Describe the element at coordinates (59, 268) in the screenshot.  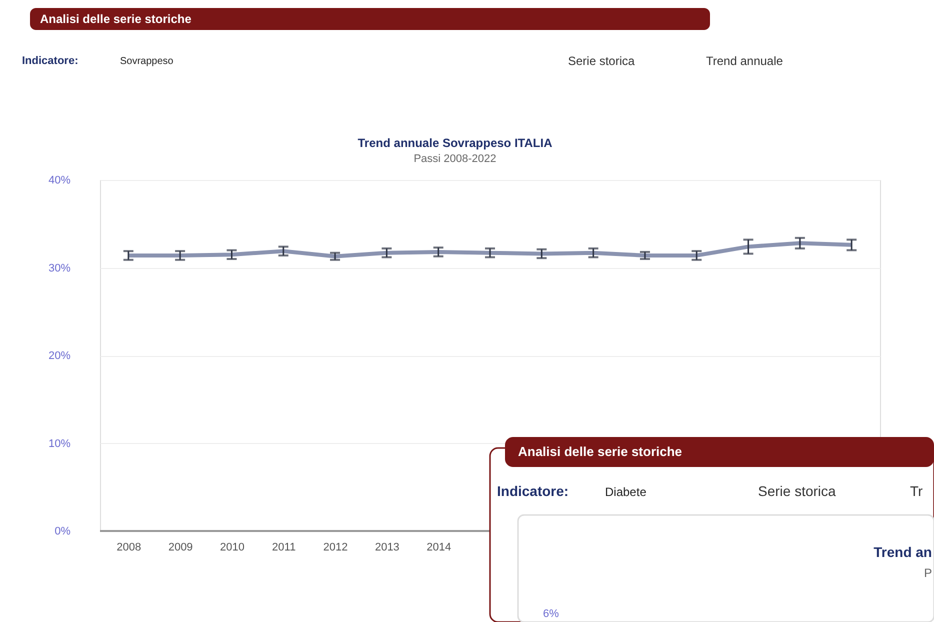
I see `y-tick-label: 30%` at that location.